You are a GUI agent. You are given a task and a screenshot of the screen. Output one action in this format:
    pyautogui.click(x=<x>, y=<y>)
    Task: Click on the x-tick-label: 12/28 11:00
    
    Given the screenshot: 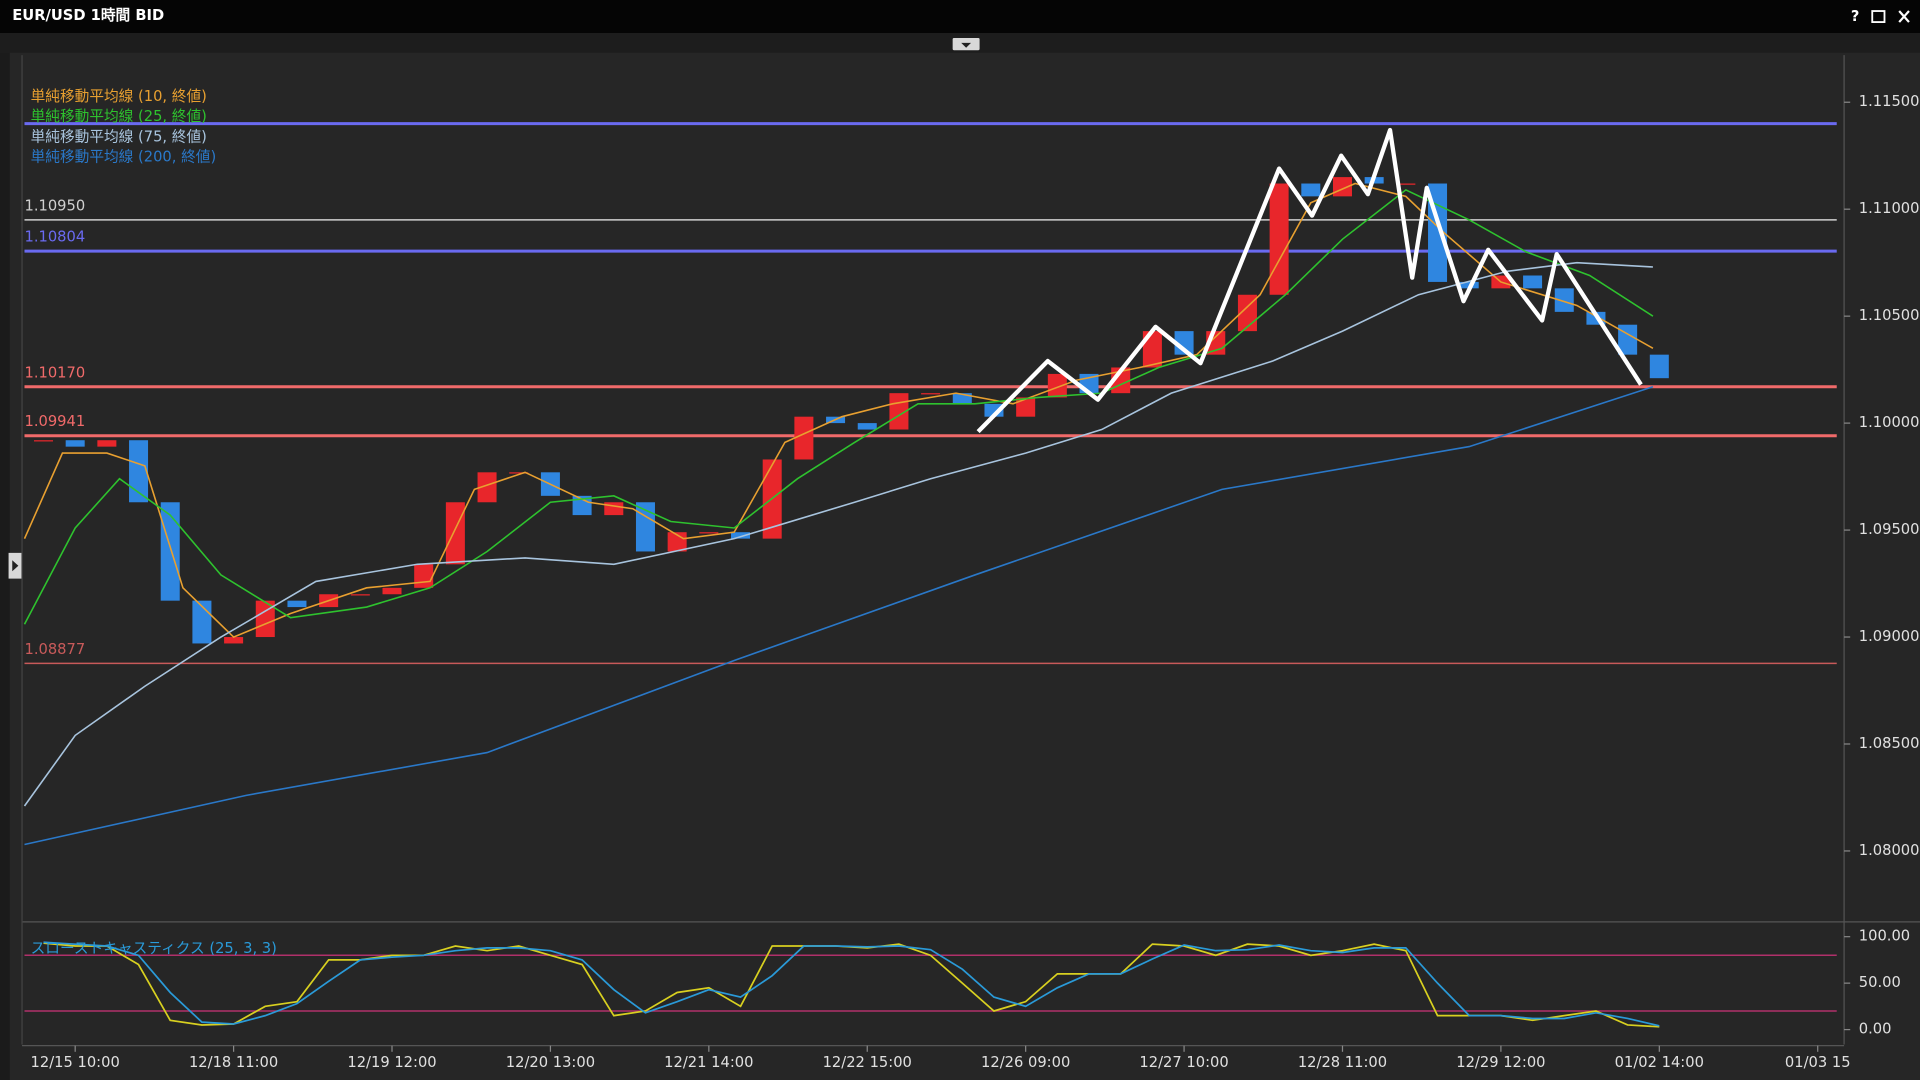 What is the action you would take?
    pyautogui.click(x=1342, y=1062)
    